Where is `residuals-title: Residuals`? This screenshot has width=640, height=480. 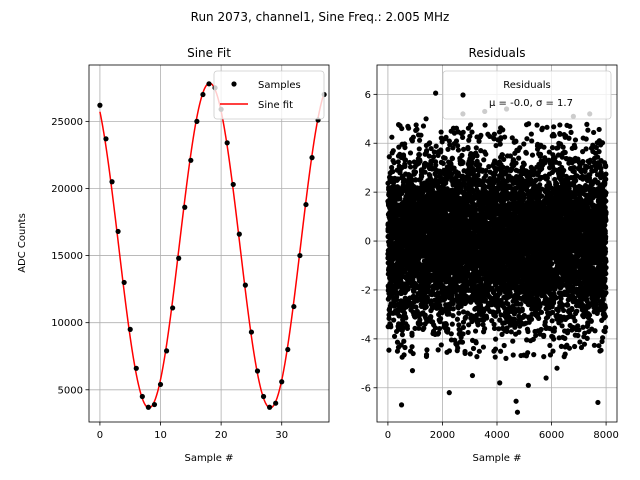
residuals-title: Residuals is located at coordinates (497, 53).